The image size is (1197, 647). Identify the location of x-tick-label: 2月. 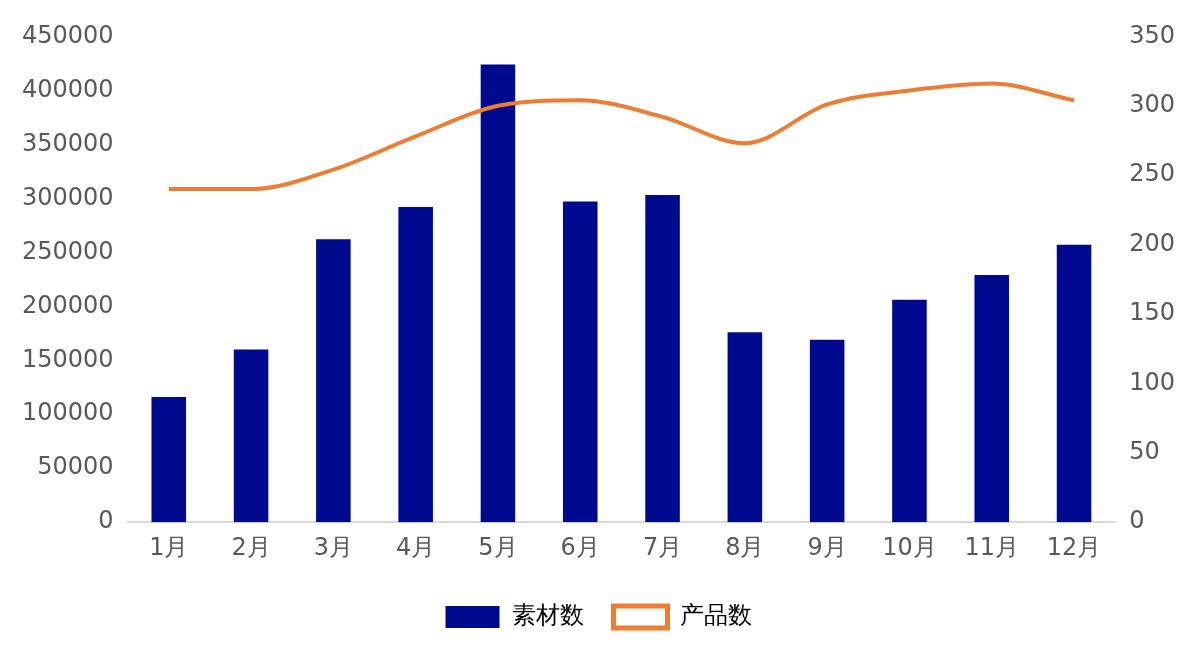
(251, 546).